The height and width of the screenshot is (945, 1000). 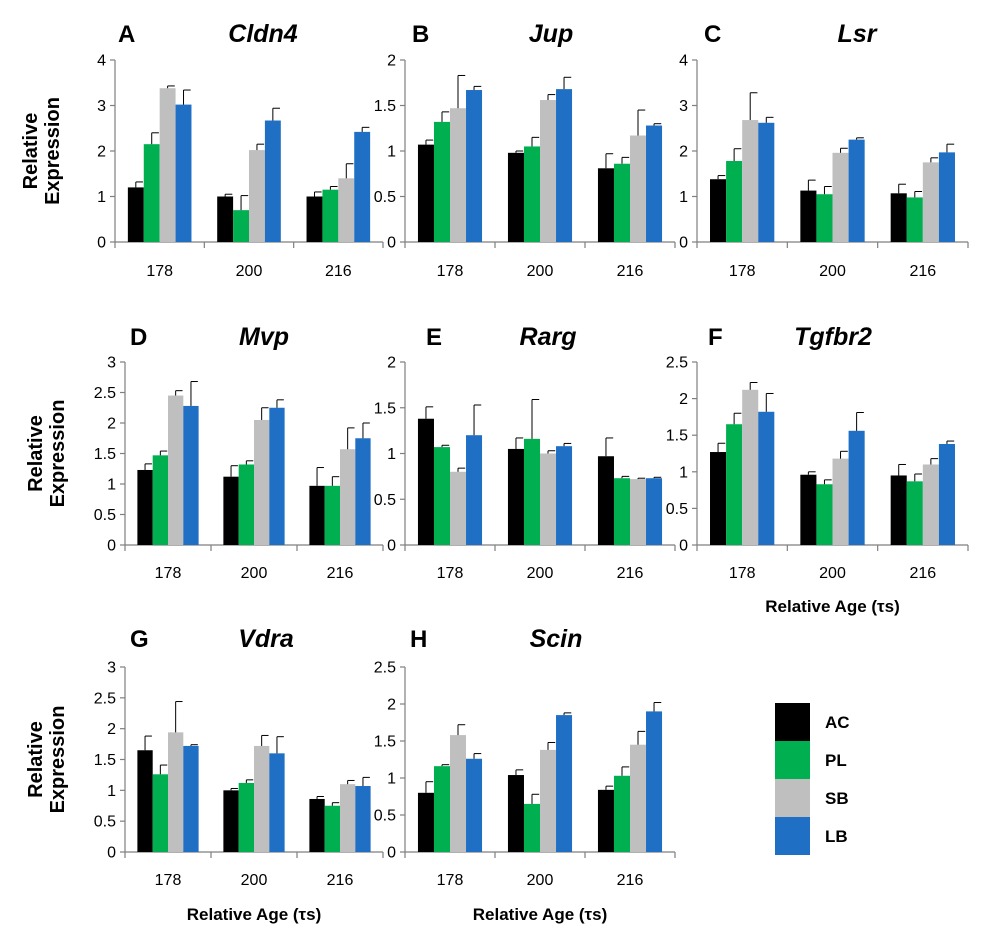 I want to click on legend-label: SB, so click(x=837, y=798).